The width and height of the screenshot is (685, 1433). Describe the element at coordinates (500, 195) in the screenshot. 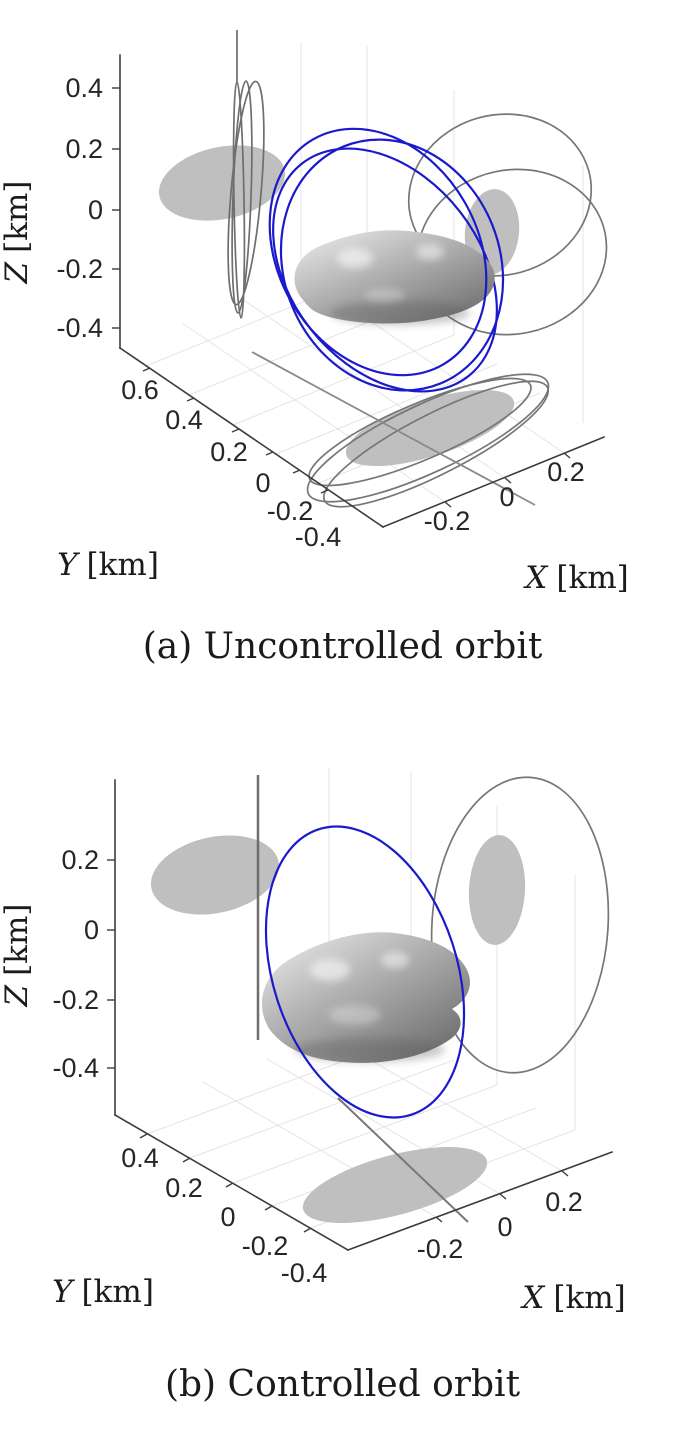

I see `projection-right-wall-a` at that location.